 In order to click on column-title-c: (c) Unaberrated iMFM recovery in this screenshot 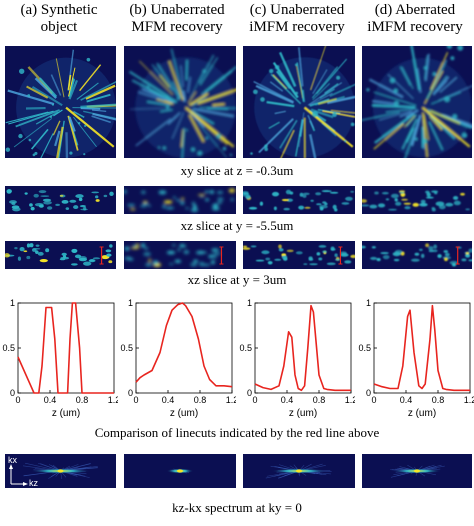, I will do `click(297, 18)`.